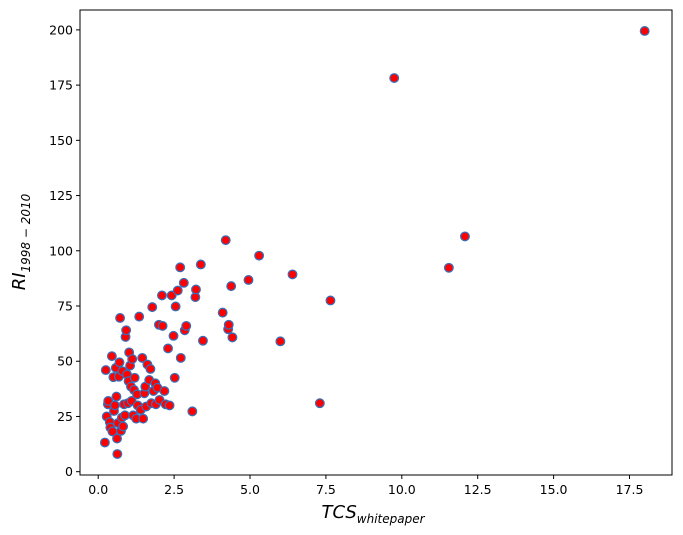  Describe the element at coordinates (65, 361) in the screenshot. I see `y-tick-label: 50` at that location.